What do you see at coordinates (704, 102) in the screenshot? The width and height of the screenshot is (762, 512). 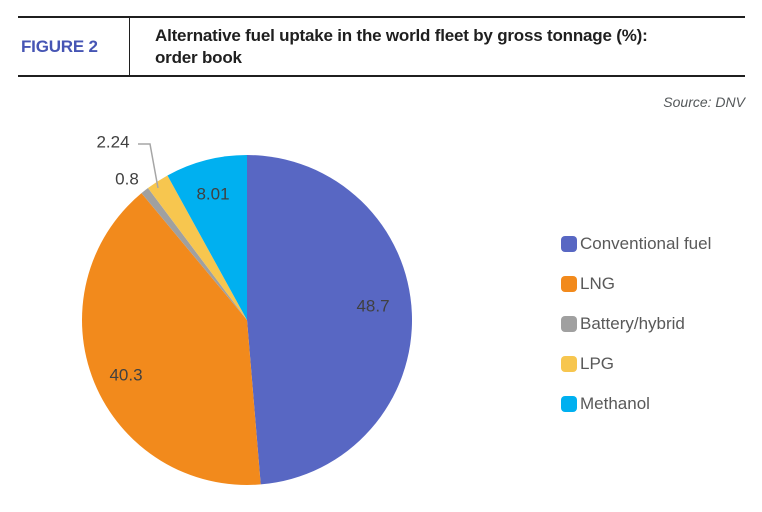 I see `source-note: Source: DNV` at bounding box center [704, 102].